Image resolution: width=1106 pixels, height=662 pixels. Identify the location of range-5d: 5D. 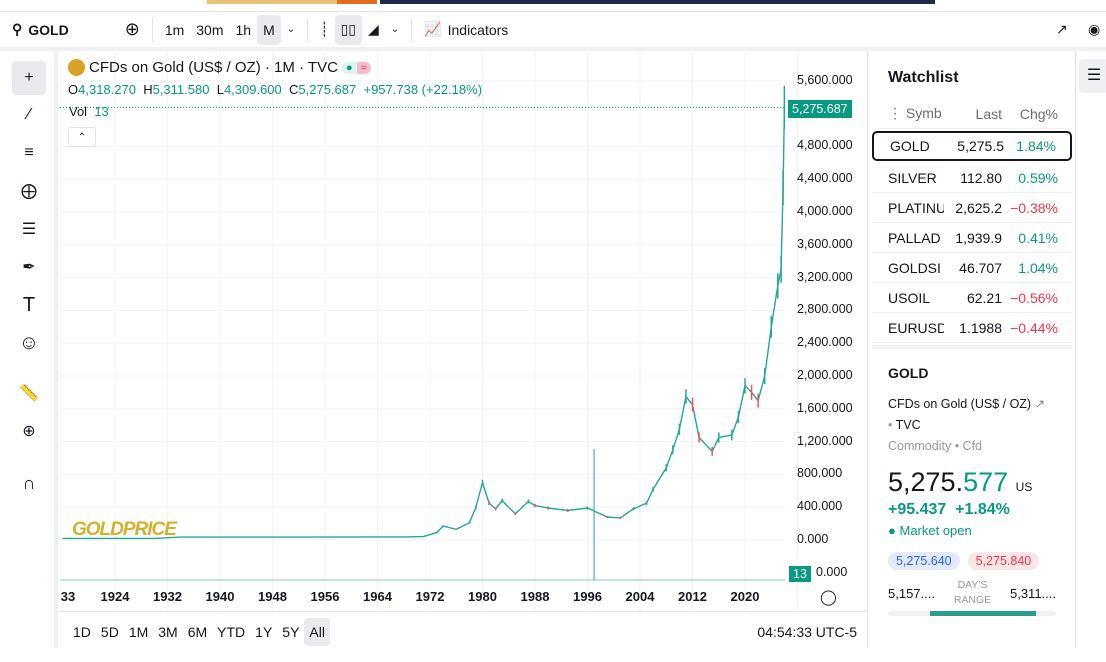
(109, 632).